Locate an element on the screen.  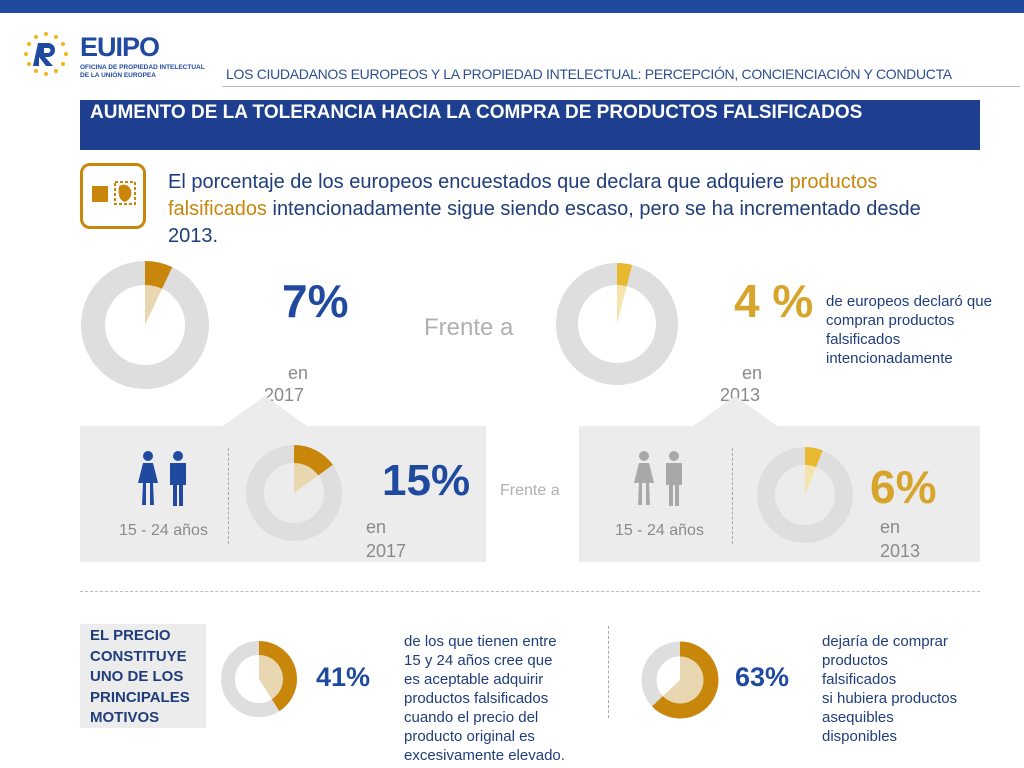
pct-2017-youth: 15% is located at coordinates (426, 480).